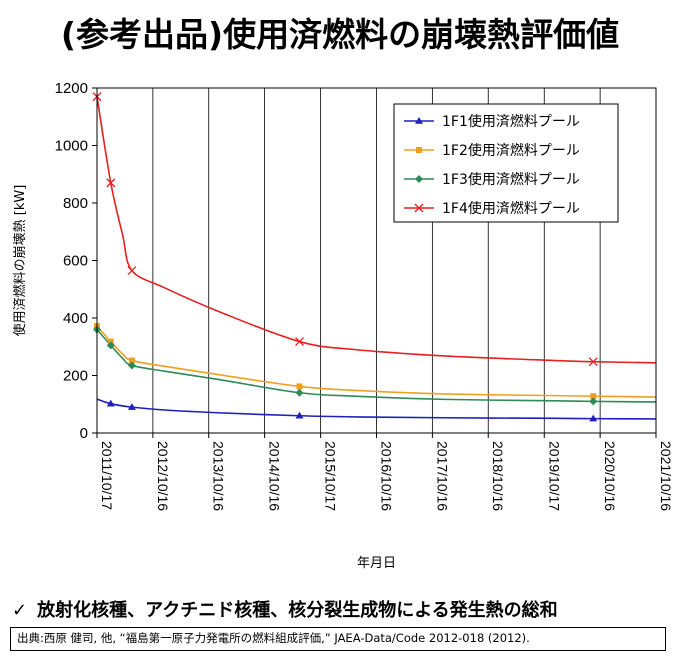  Describe the element at coordinates (340, 34) in the screenshot. I see `page-title: (参考出品)使用済燃料の崩壊熱評価値` at that location.